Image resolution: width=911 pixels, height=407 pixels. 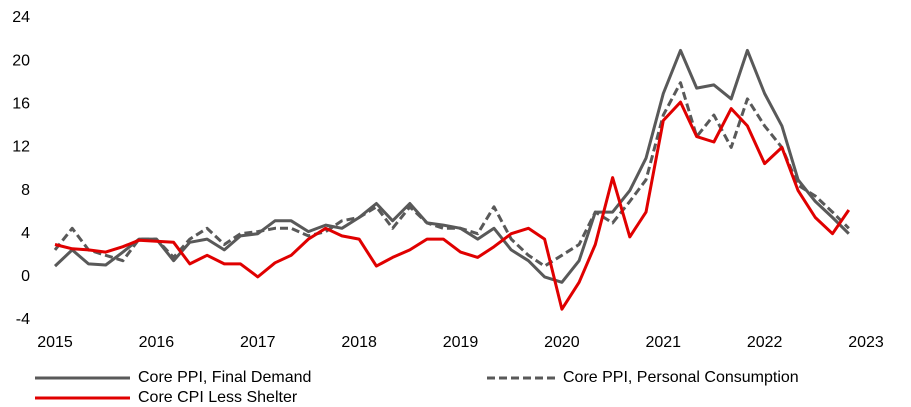 I want to click on y-tick-label: 12, so click(x=21, y=147).